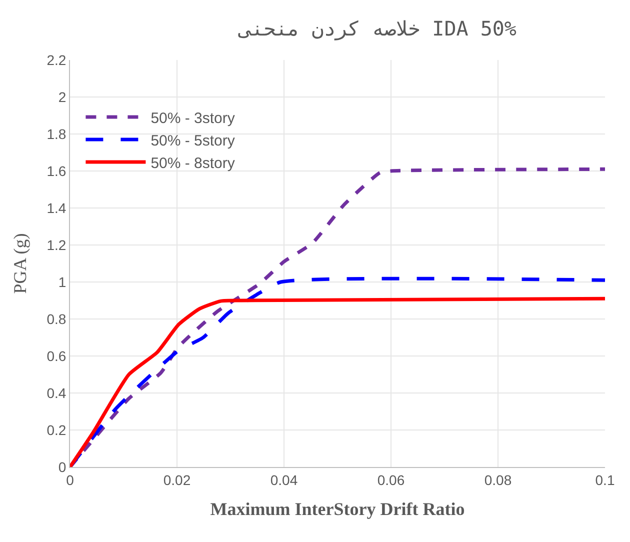 This screenshot has width=630, height=542. What do you see at coordinates (56, 60) in the screenshot?
I see `y-tick-label: 2.2` at bounding box center [56, 60].